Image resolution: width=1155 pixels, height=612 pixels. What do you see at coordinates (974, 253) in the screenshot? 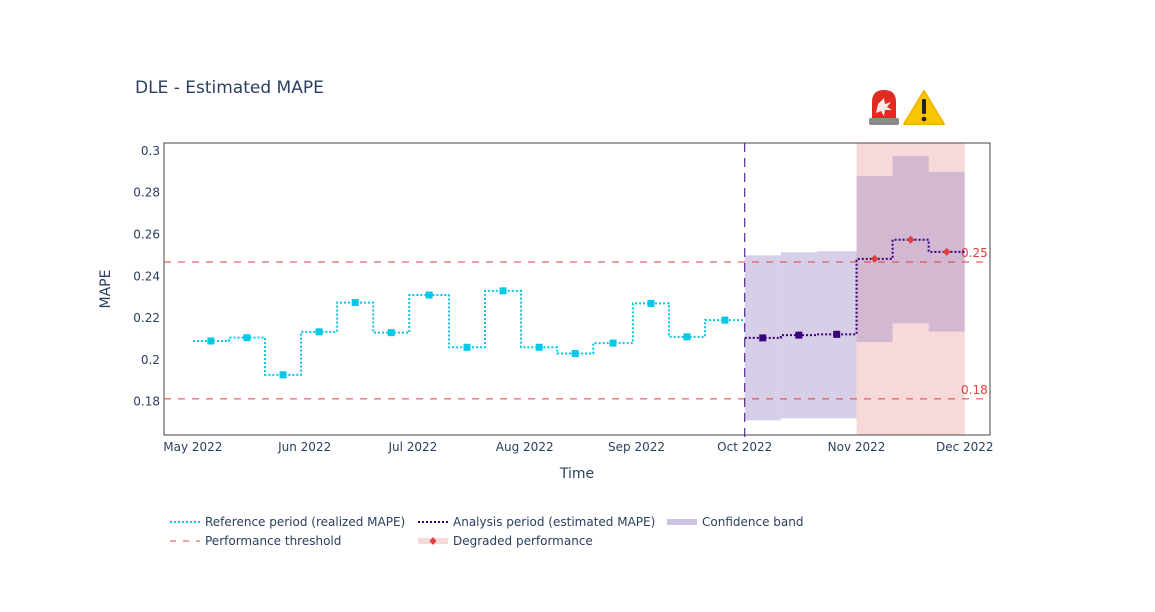
I see `threshold-label: 0.25` at bounding box center [974, 253].